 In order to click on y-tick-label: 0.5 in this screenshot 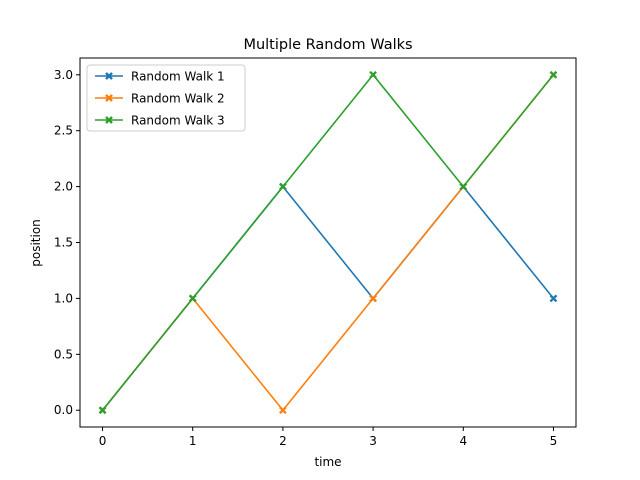, I will do `click(63, 354)`.